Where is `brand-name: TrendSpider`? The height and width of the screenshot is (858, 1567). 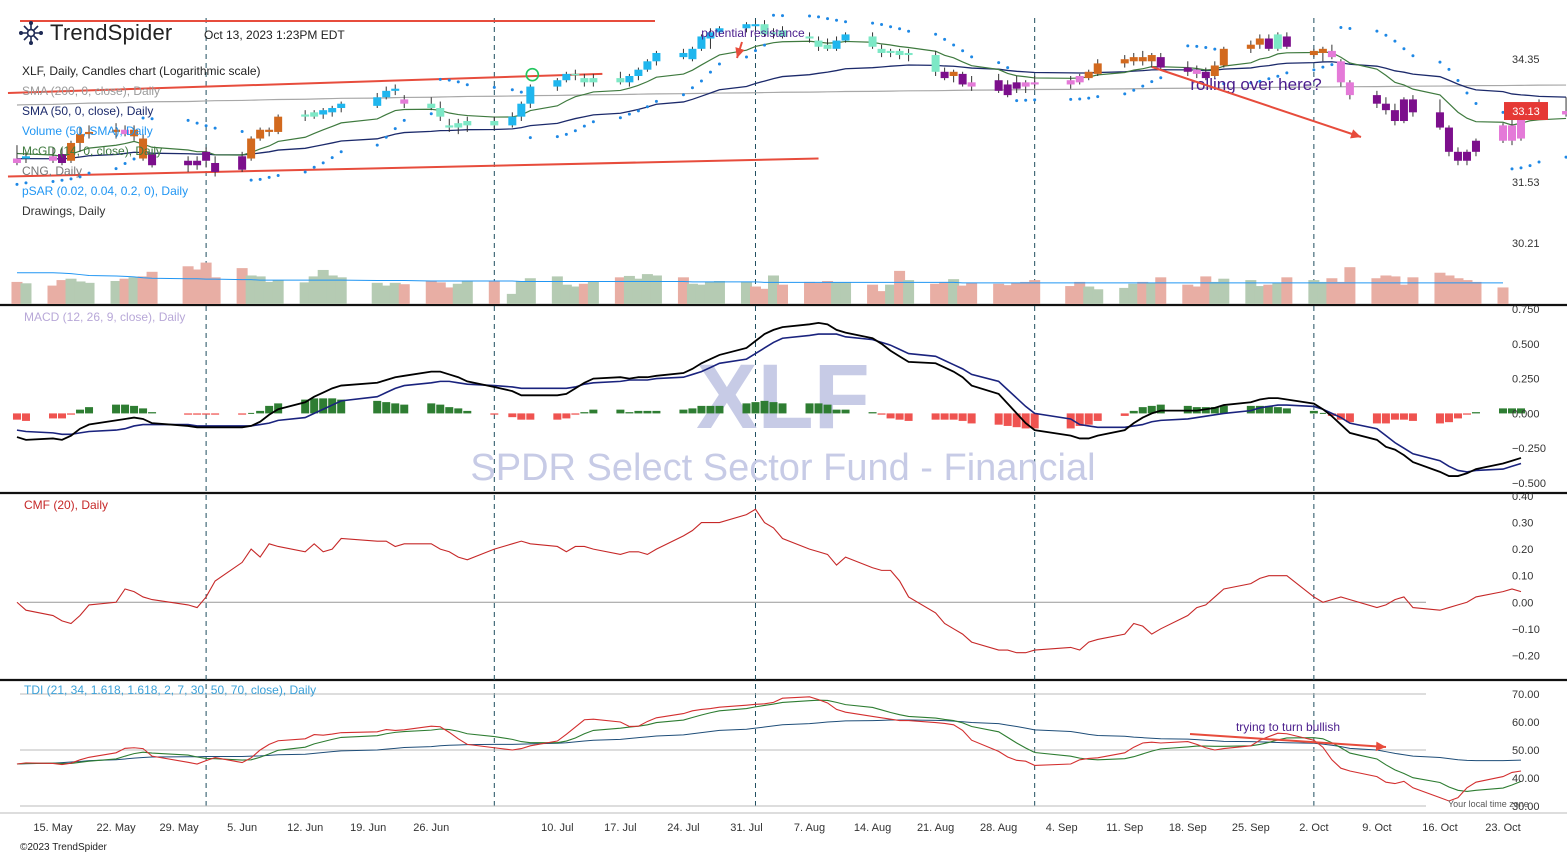 brand-name: TrendSpider is located at coordinates (111, 32).